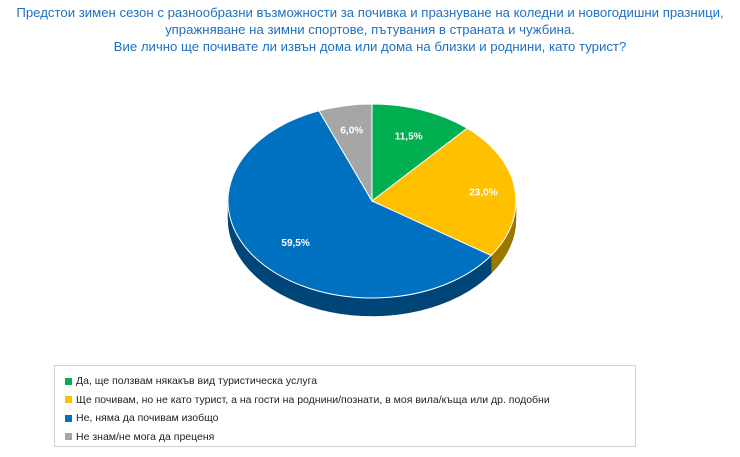 Image resolution: width=740 pixels, height=457 pixels. I want to click on legend-label-no-rest: Не, няма да почивам изобщо, so click(147, 418).